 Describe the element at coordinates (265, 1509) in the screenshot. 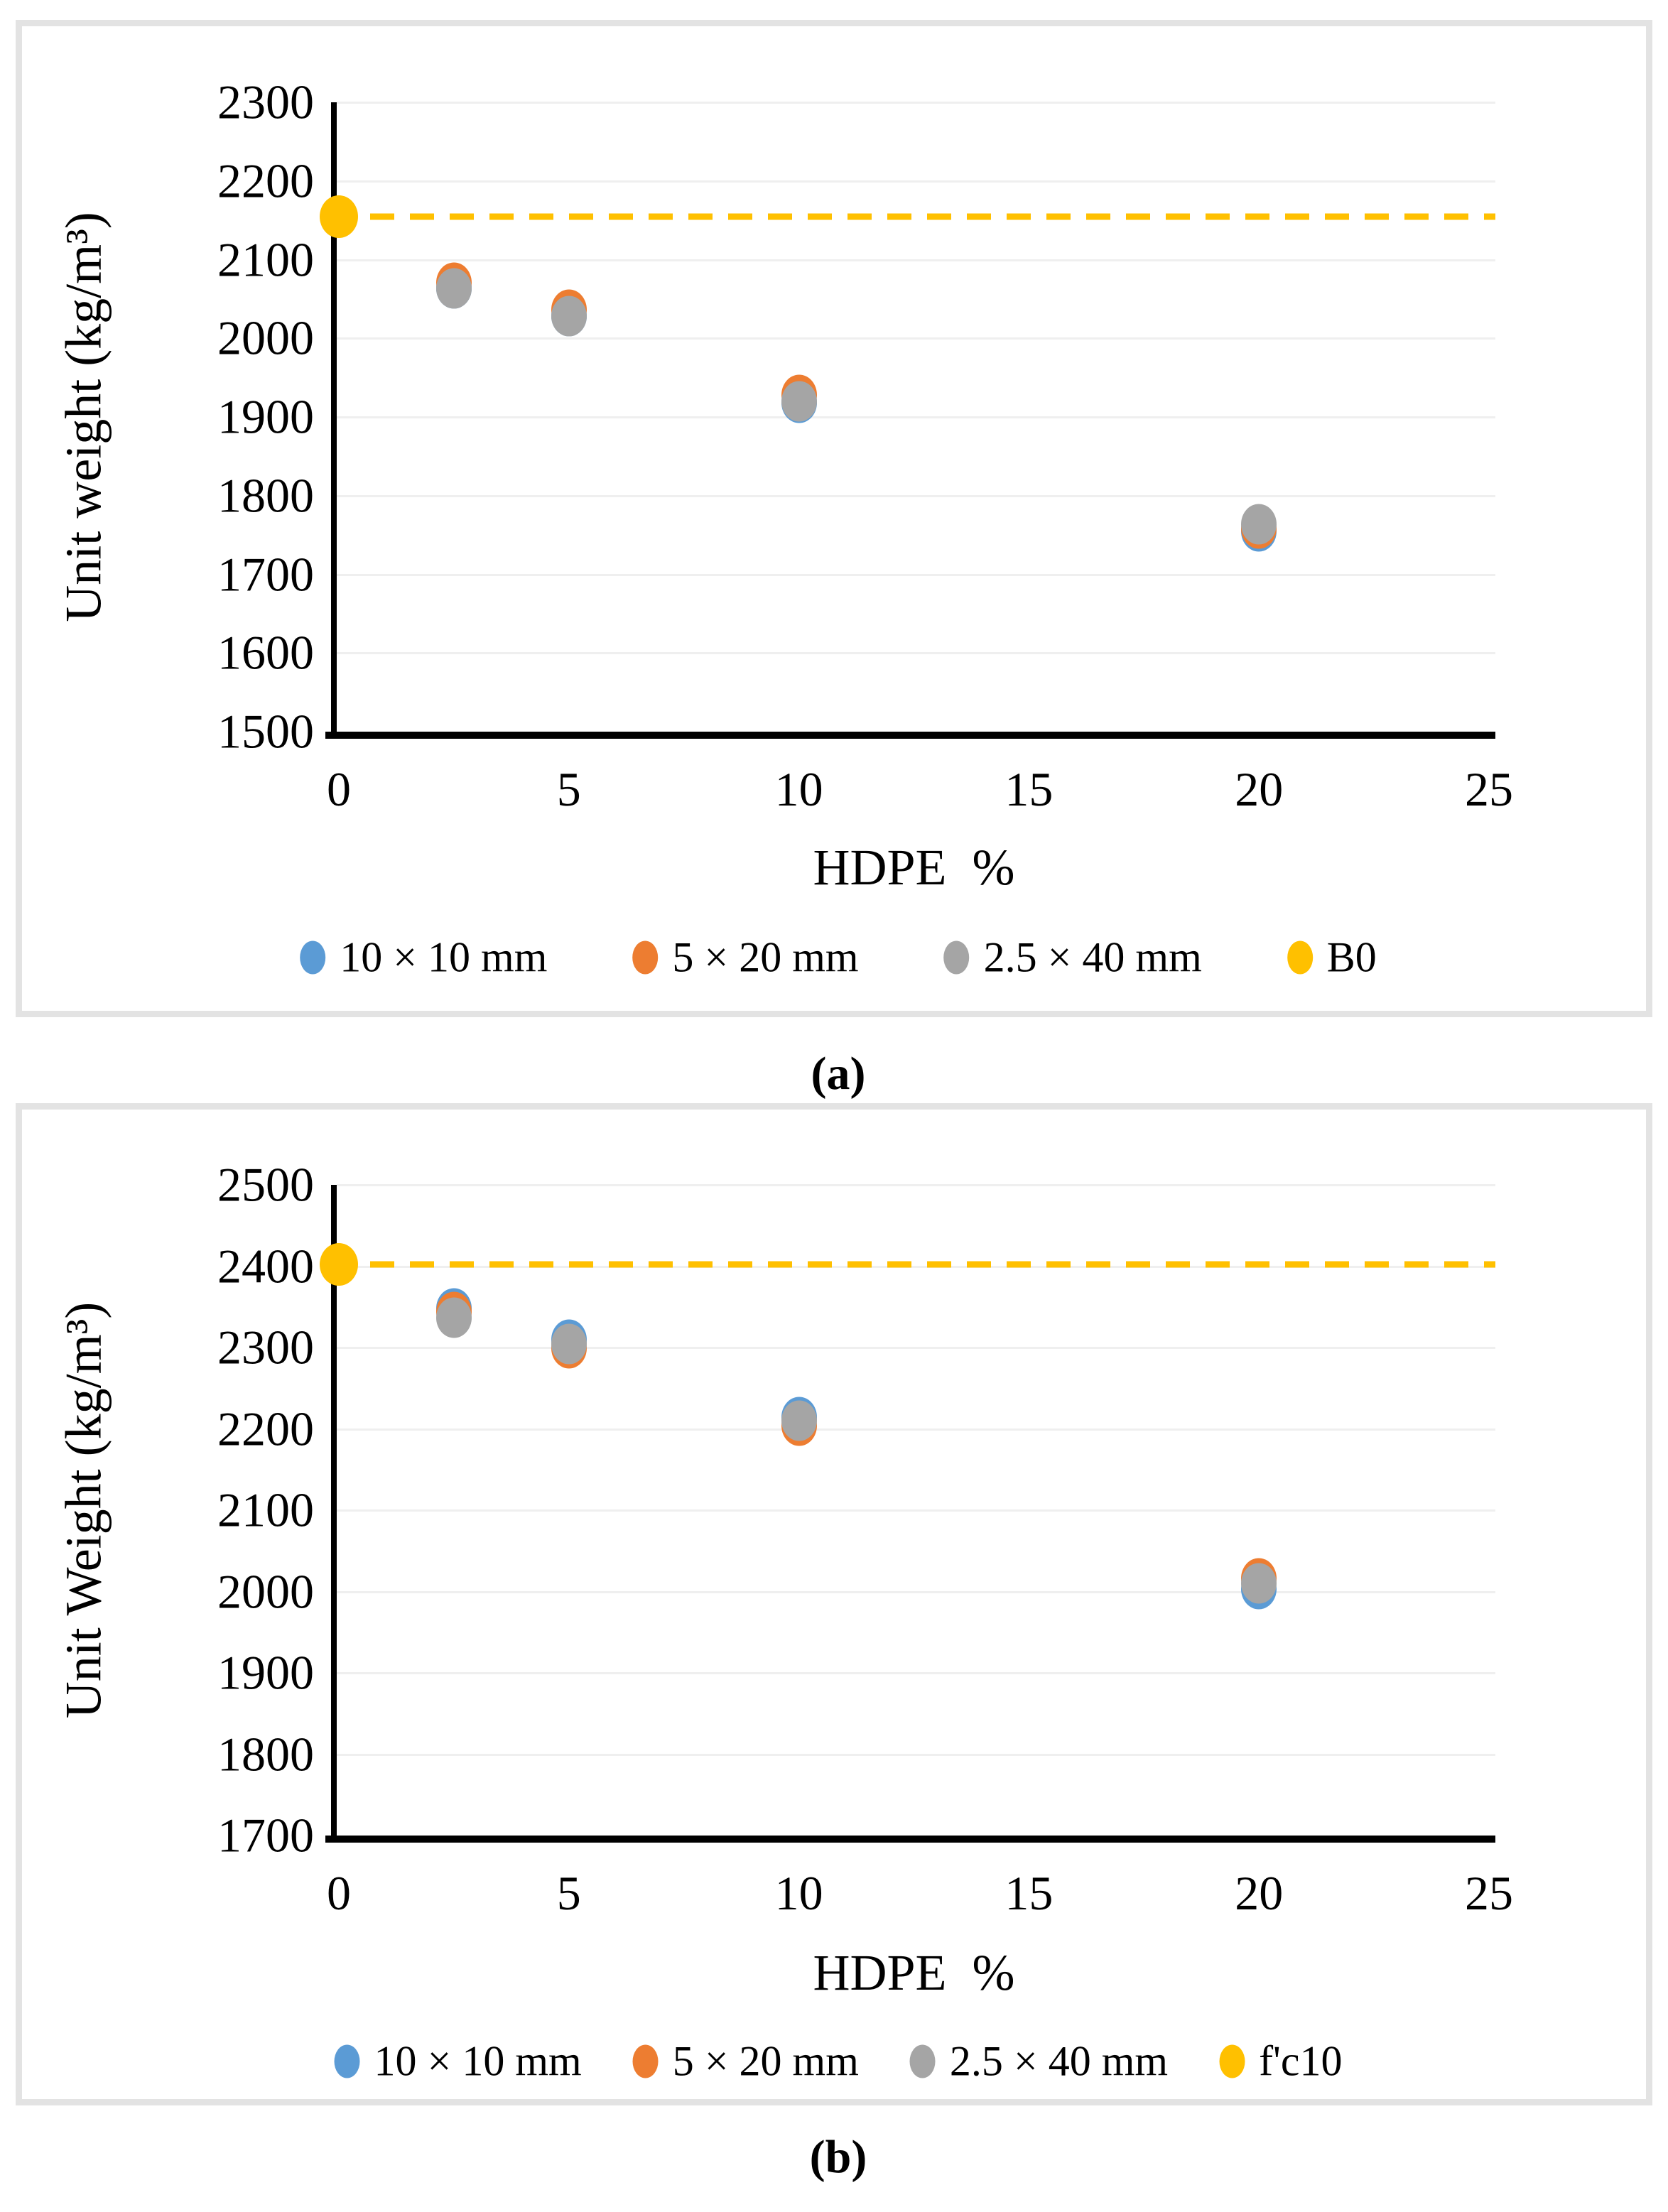

I see `y-tick-label-b: 2100` at that location.